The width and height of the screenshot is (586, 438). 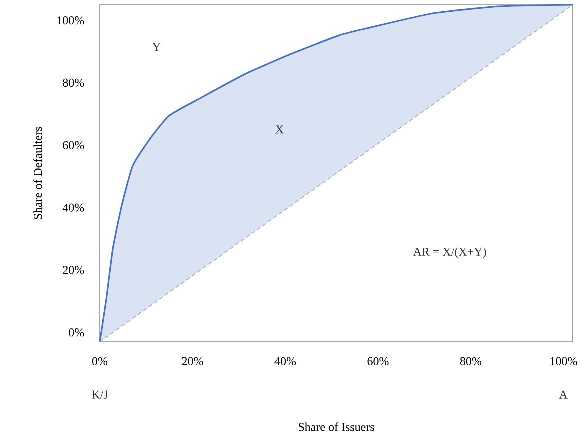 What do you see at coordinates (471, 361) in the screenshot?
I see `x-tick-label: 80%` at bounding box center [471, 361].